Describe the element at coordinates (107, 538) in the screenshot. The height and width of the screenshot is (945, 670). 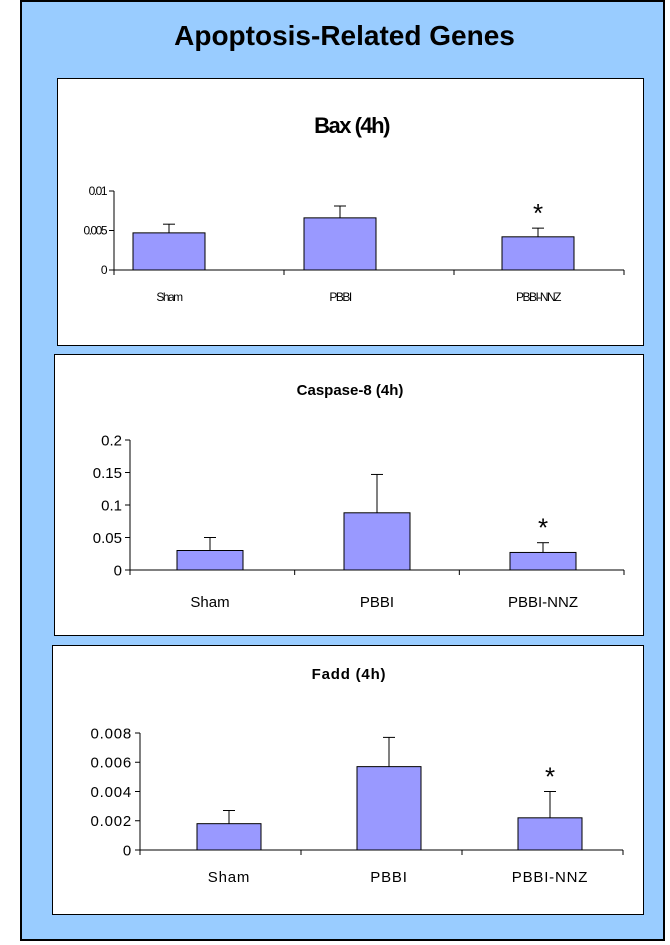
I see `y-tick-label: 0.05` at that location.